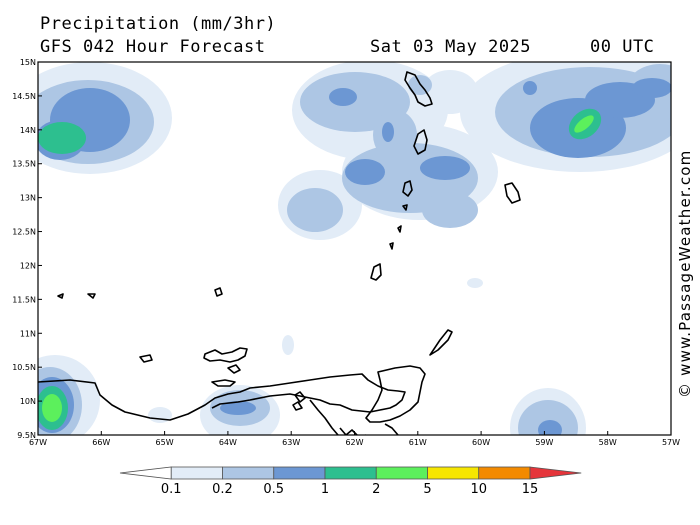 Image resolution: width=700 pixels, height=525 pixels. I want to click on lon-tick-label: 61W, so click(418, 442).